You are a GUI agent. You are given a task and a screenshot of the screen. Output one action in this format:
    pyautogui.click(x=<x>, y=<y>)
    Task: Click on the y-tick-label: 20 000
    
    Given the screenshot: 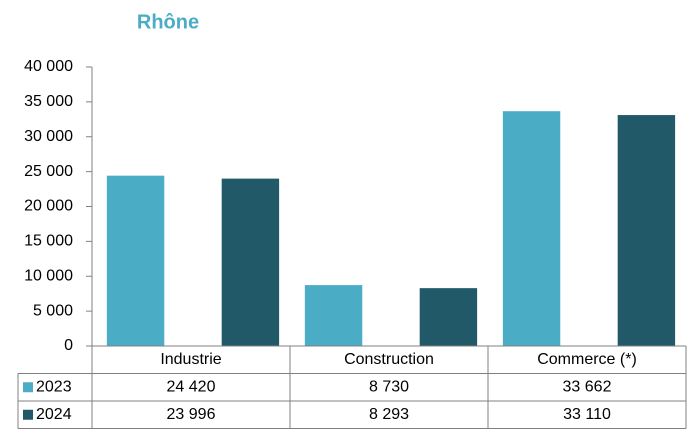 What is the action you would take?
    pyautogui.click(x=48, y=206)
    